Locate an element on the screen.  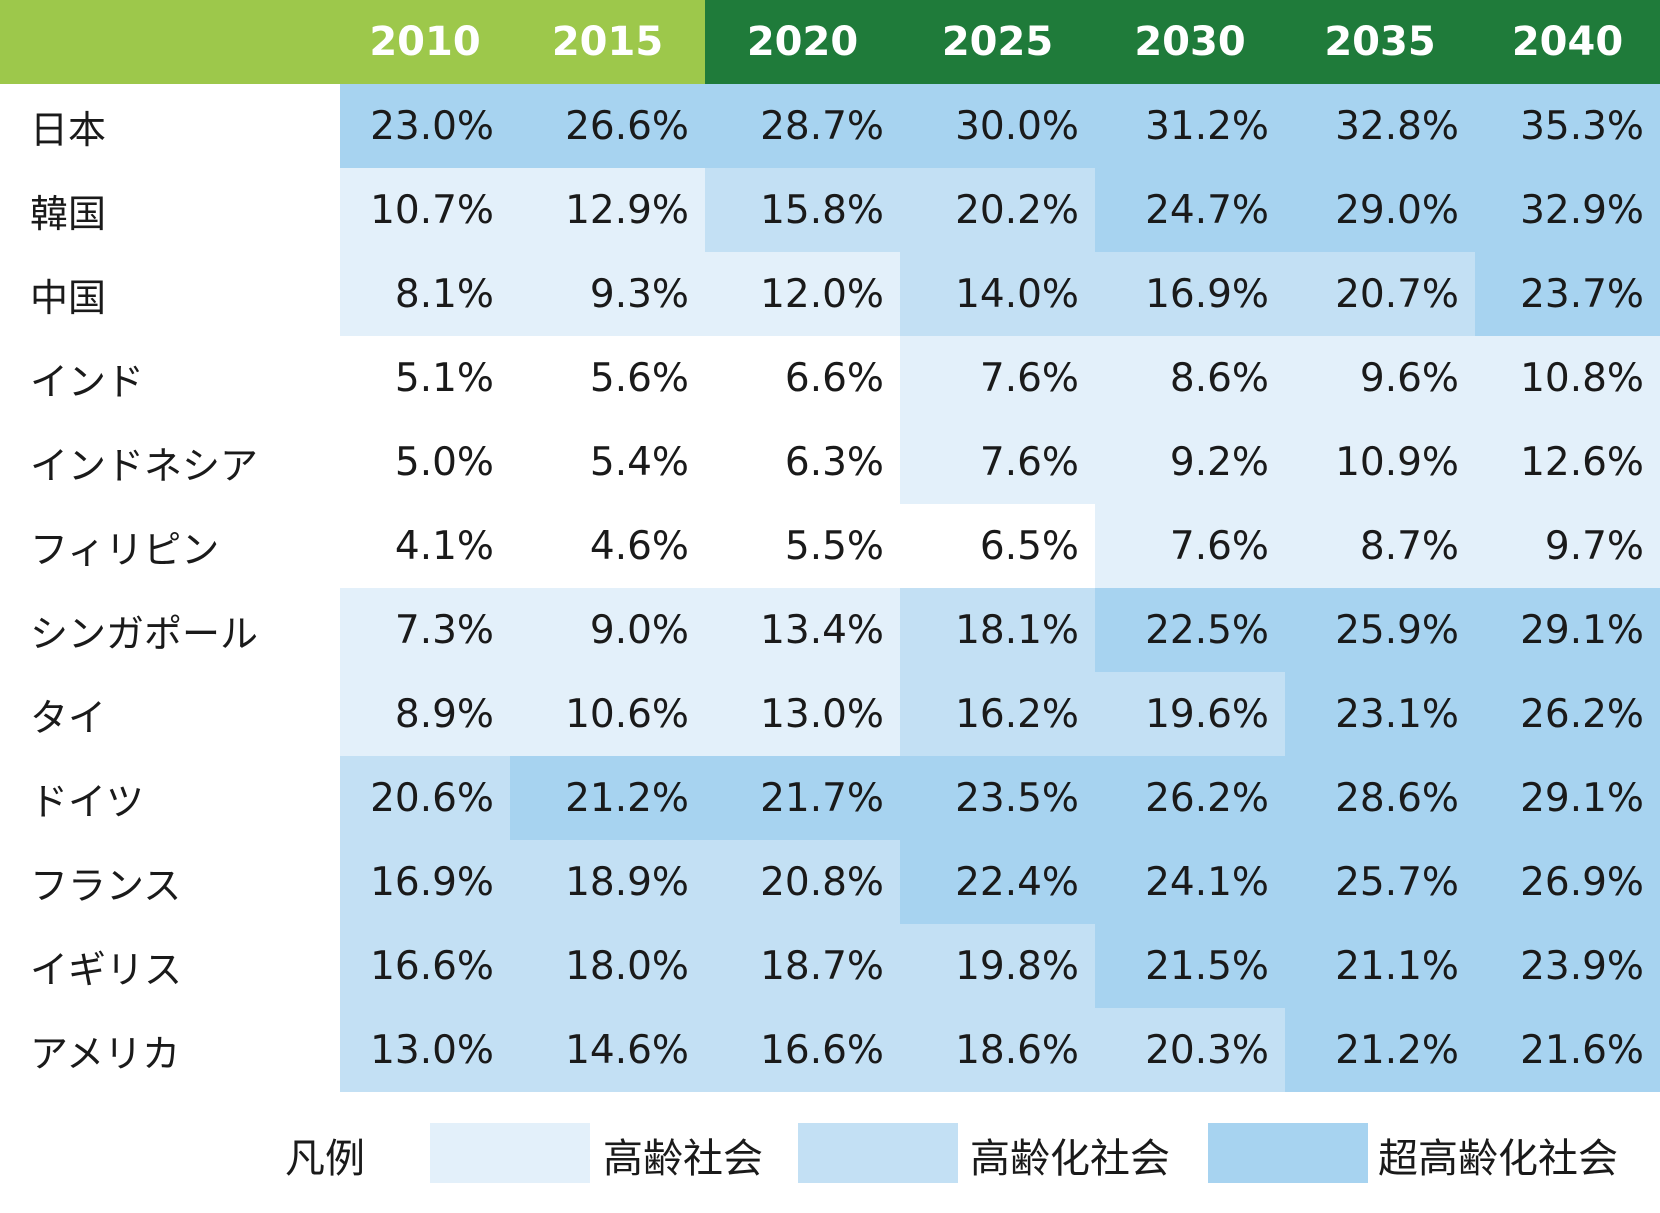
table-cell: 6.5% is located at coordinates (997, 546).